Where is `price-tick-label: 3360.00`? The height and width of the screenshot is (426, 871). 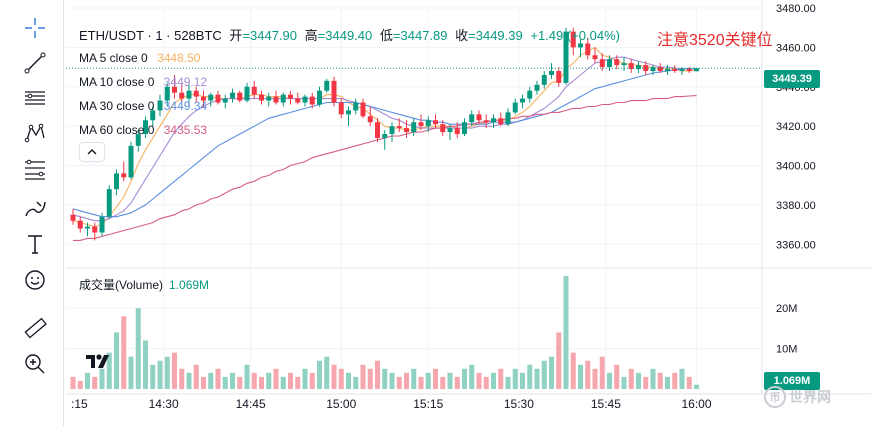 price-tick-label: 3360.00 is located at coordinates (796, 245).